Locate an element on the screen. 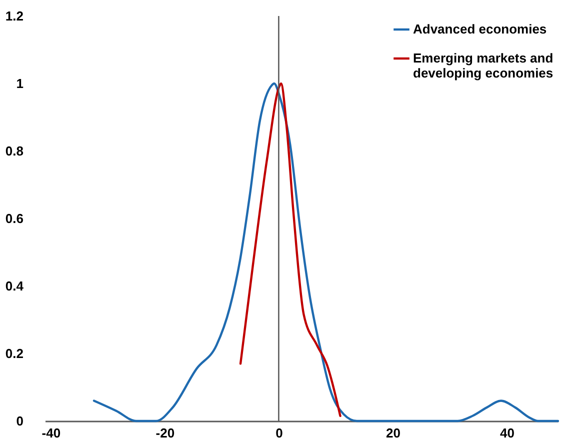 This screenshot has height=444, width=564. y-tick-label: 1.2 is located at coordinates (14, 16).